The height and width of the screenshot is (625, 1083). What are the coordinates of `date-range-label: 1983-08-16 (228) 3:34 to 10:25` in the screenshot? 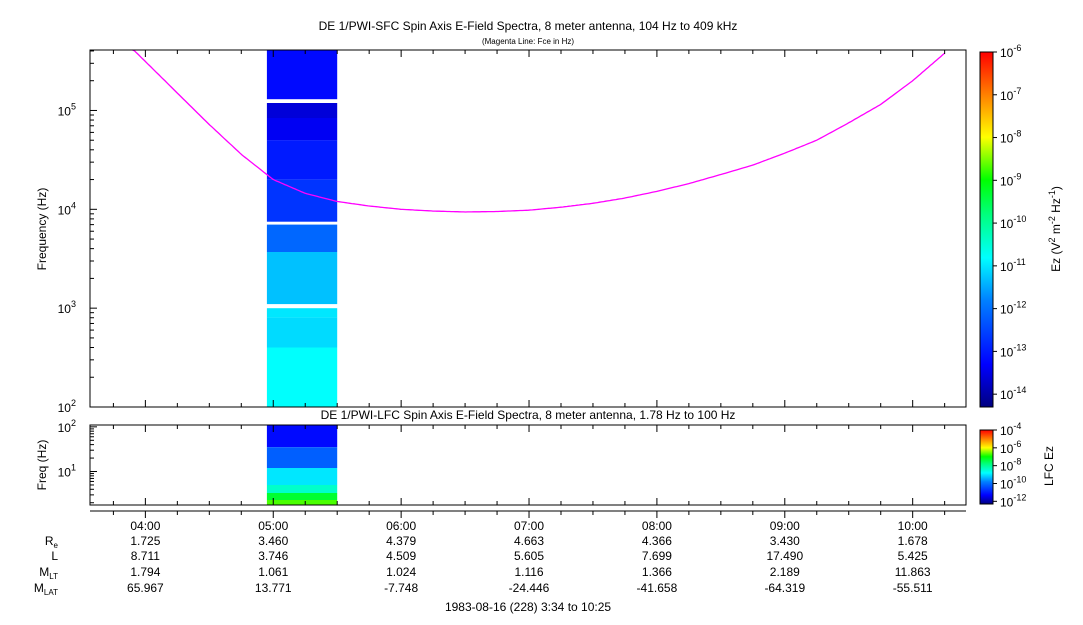 It's located at (528, 607).